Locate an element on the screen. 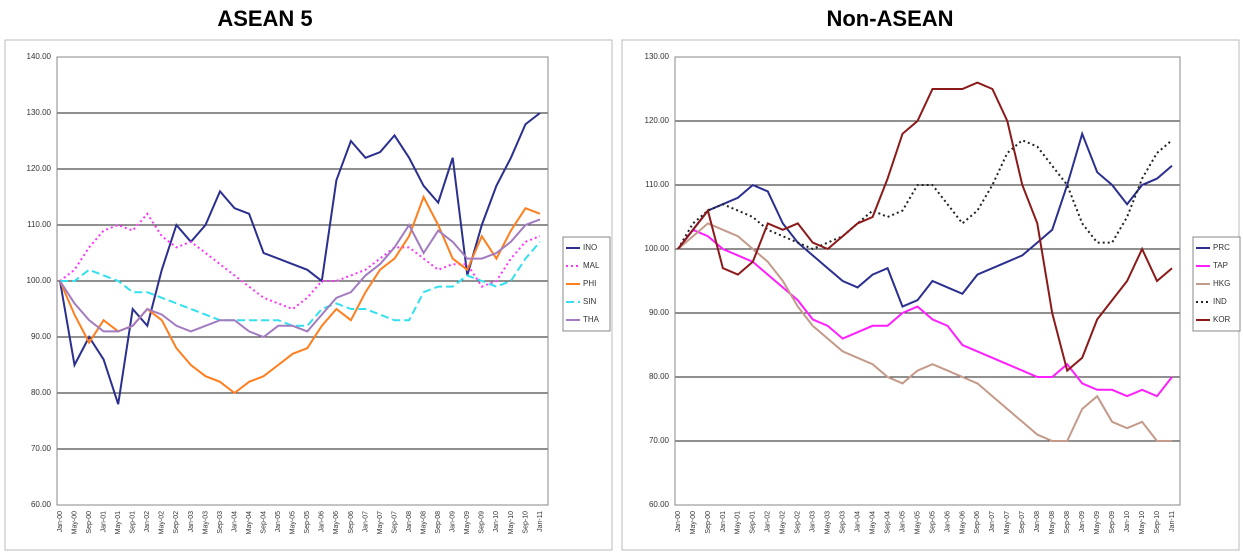 This screenshot has width=1243, height=554. legend-label: THA is located at coordinates (591, 319).